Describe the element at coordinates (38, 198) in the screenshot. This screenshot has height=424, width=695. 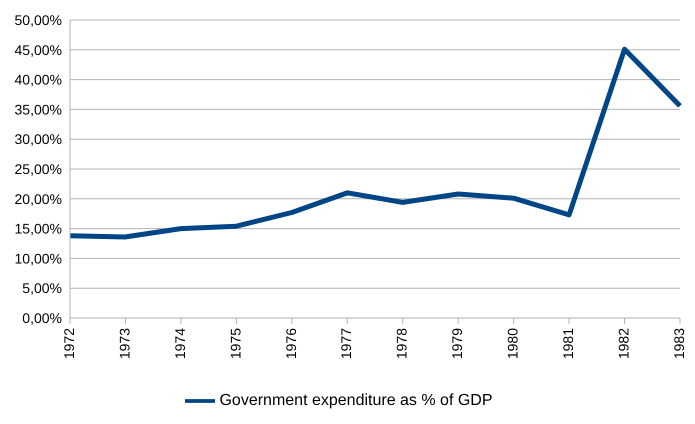
I see `y-tick-label: 20,00%` at that location.